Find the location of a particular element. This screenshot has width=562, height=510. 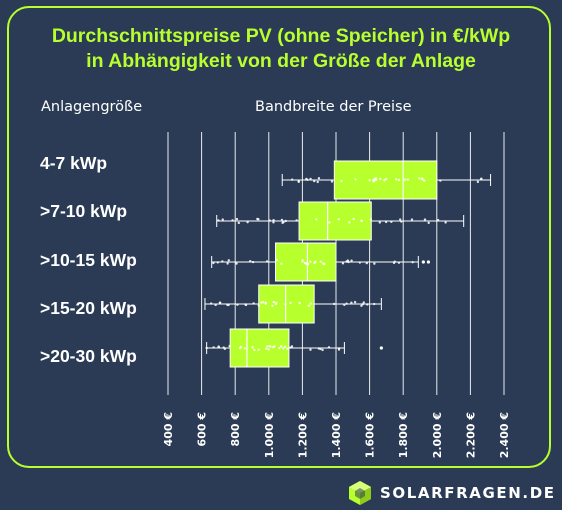

range-column-header: Bandbreite der Preise is located at coordinates (333, 107).